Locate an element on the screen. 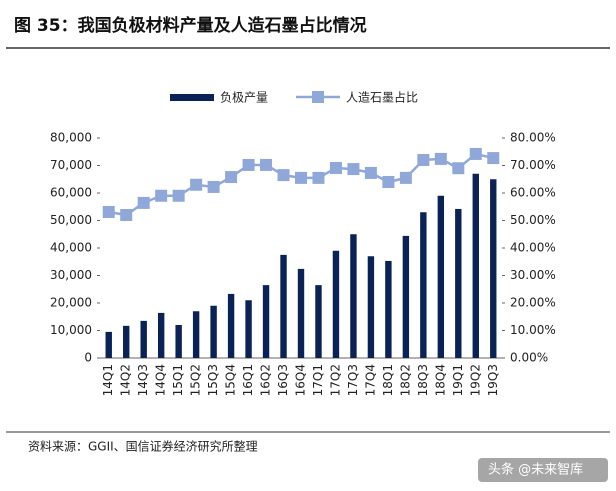 The height and width of the screenshot is (491, 616). chart-title: 图 35：我国负极材料产量及人造石墨占比情况 is located at coordinates (190, 25).